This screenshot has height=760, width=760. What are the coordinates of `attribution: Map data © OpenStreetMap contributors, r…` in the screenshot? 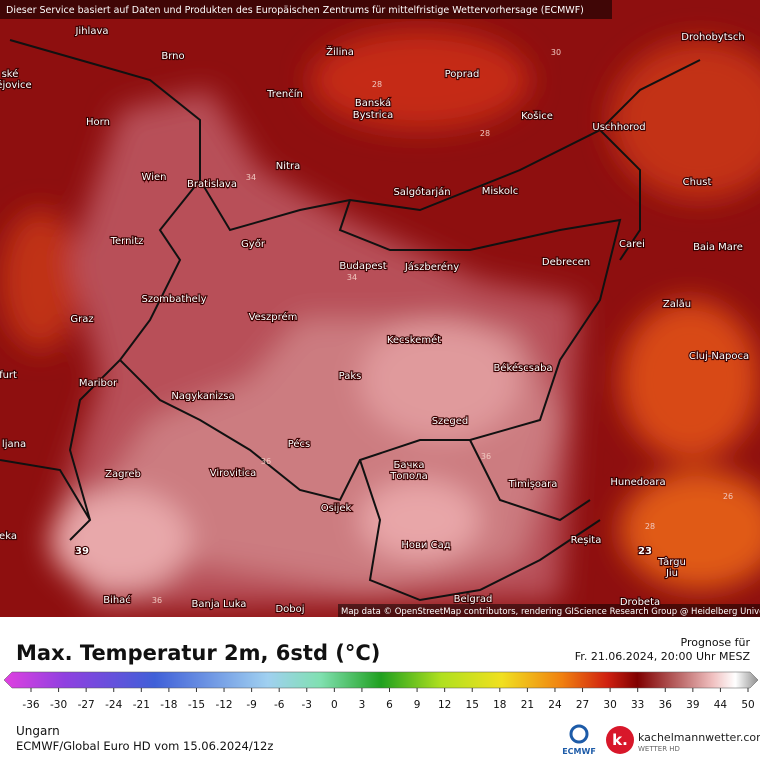 It's located at (550, 612).